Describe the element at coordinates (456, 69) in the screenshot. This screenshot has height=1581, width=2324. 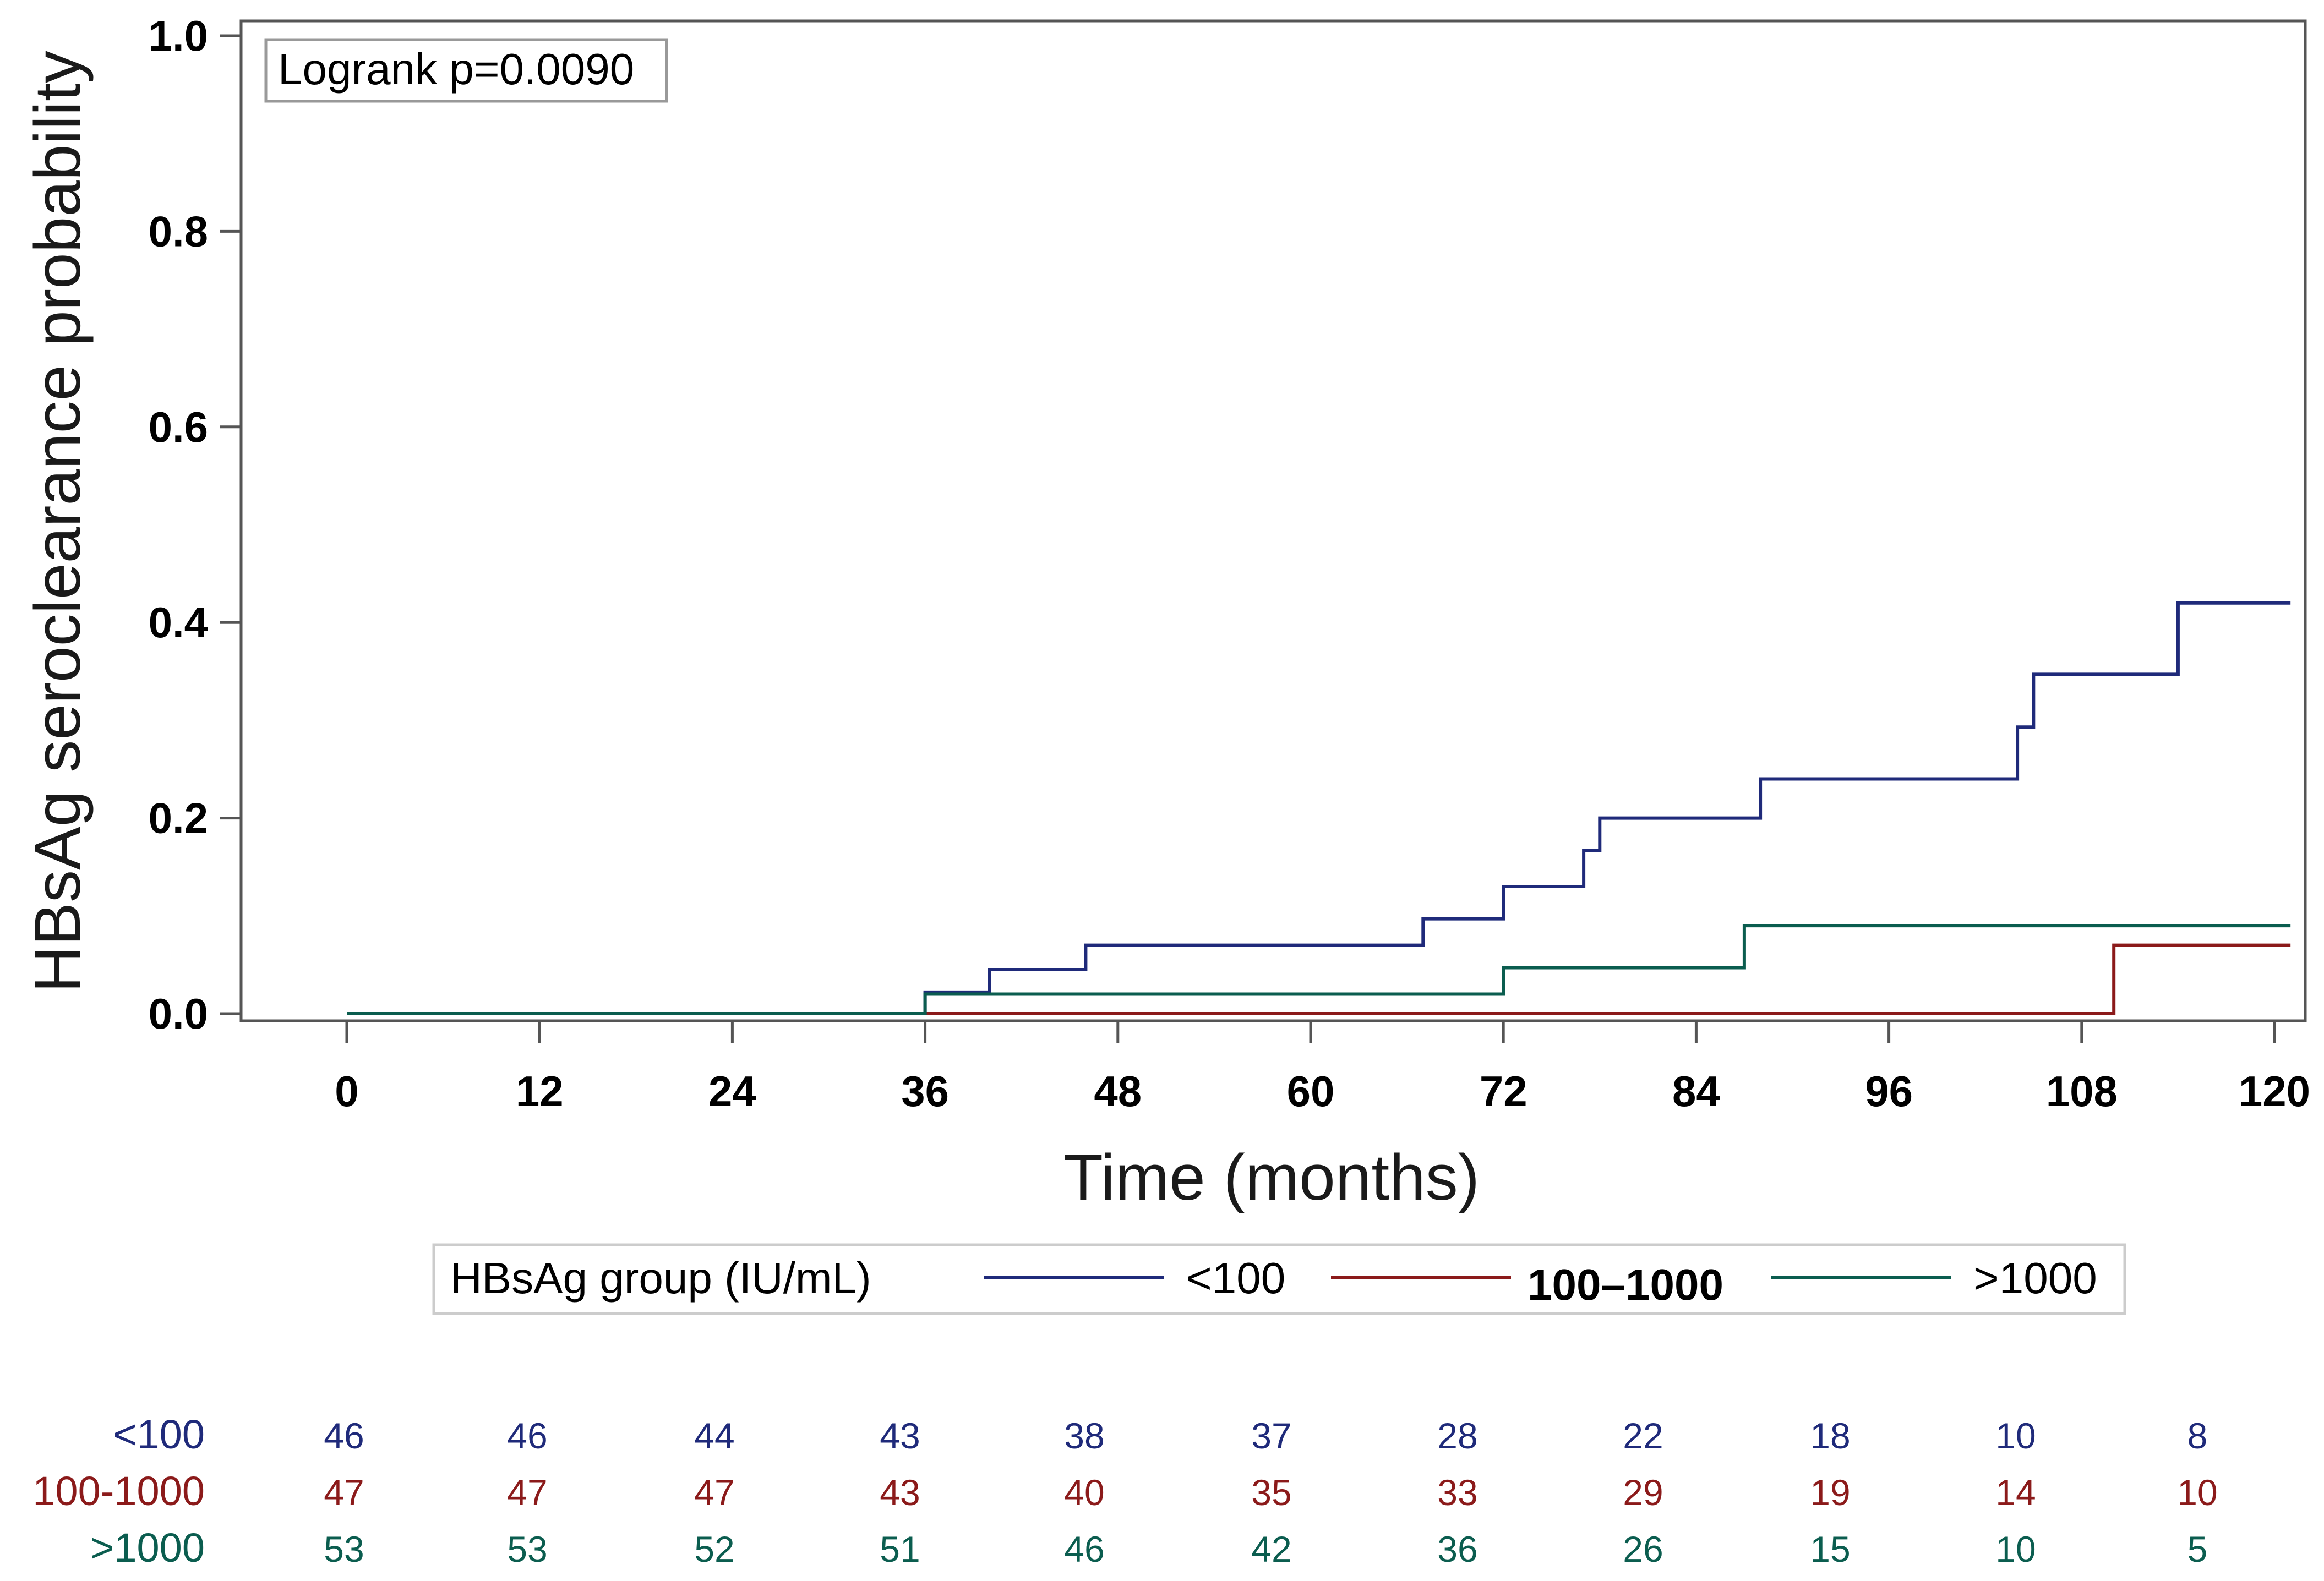
I see `annotation-text: Logrank p=0.0090` at that location.